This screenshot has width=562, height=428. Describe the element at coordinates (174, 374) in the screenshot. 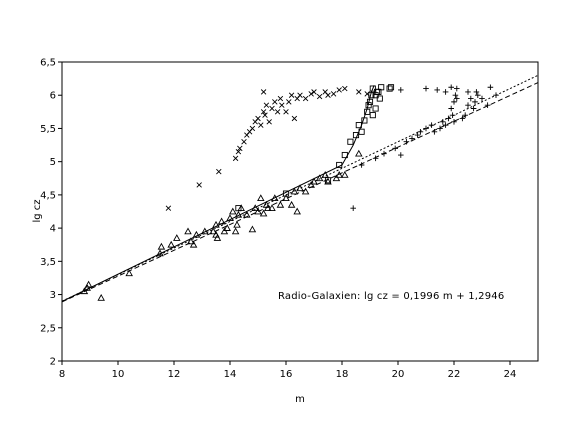

I see `x-tick-label: 12` at that location.